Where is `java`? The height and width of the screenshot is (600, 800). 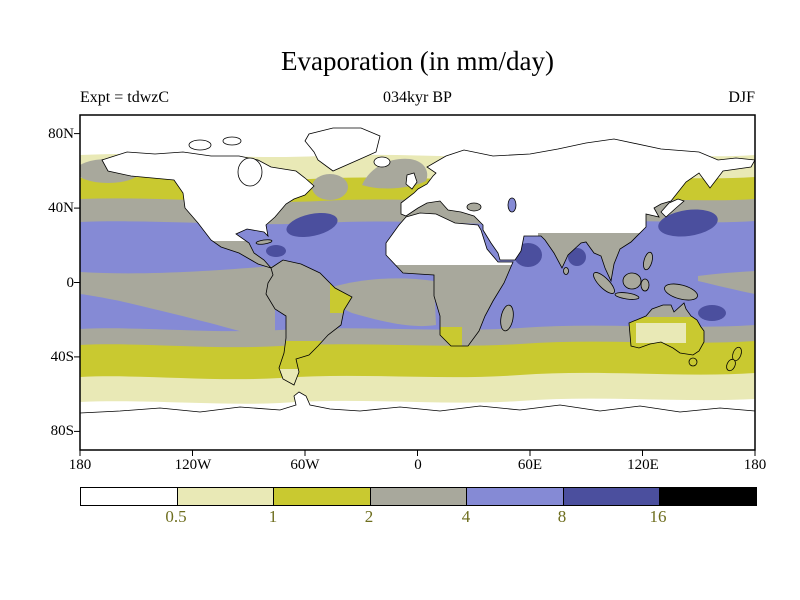
java is located at coordinates (627, 296).